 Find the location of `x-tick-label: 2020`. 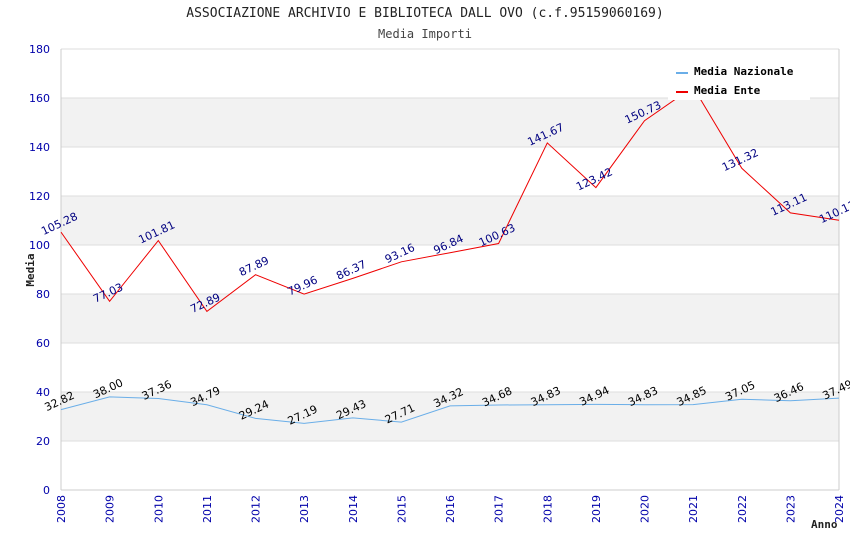

x-tick-label: 2020 is located at coordinates (645, 509).